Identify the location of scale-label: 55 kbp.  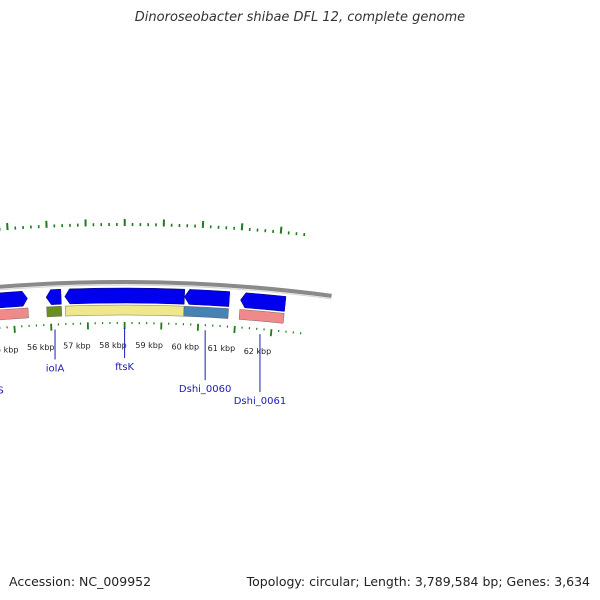
(9, 350).